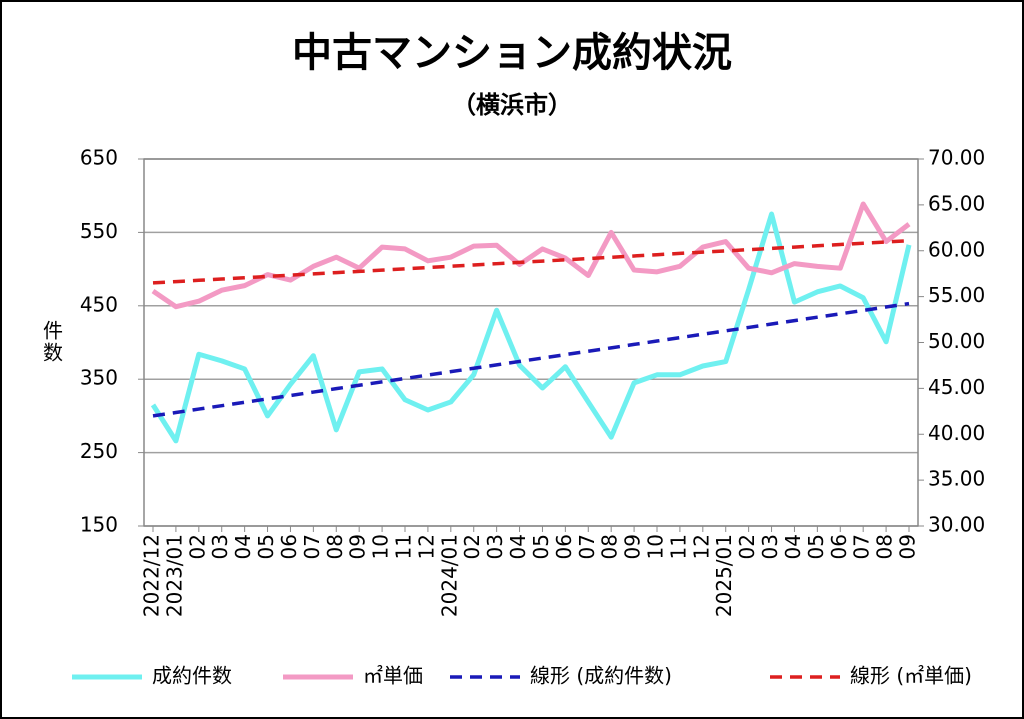 This screenshot has width=1024, height=719. Describe the element at coordinates (956, 341) in the screenshot. I see `y2-tick-label: 50.00` at that location.